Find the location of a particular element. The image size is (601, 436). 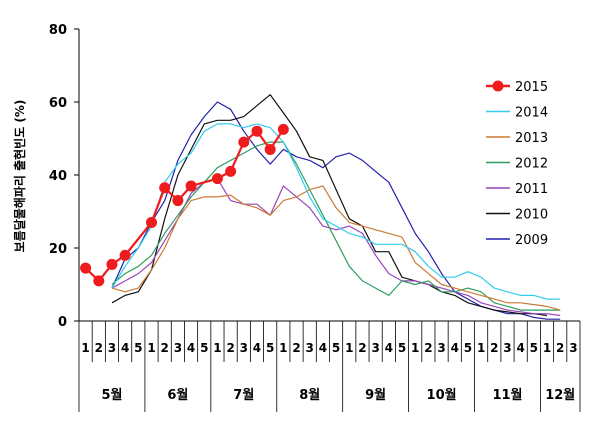

legend-label-2012: 2012 is located at coordinates (531, 164).